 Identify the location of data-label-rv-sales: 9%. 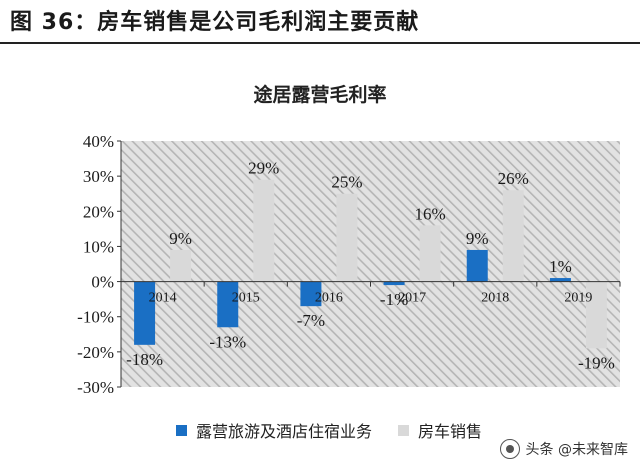
(180, 238).